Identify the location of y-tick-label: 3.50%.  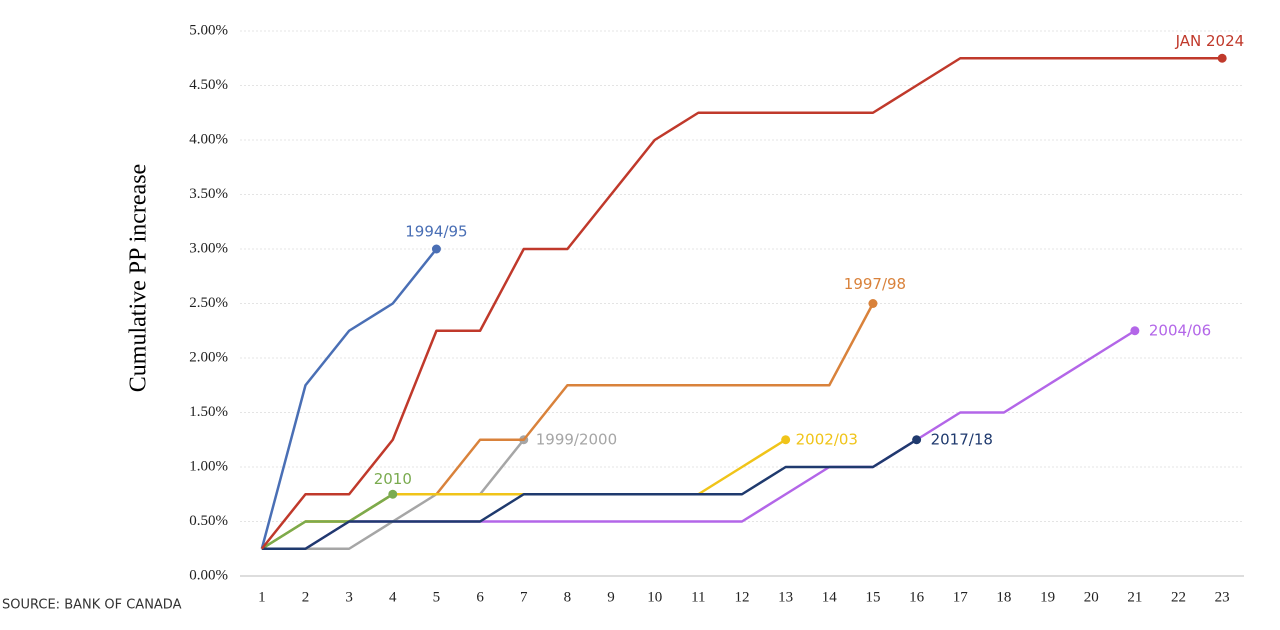
(208, 194).